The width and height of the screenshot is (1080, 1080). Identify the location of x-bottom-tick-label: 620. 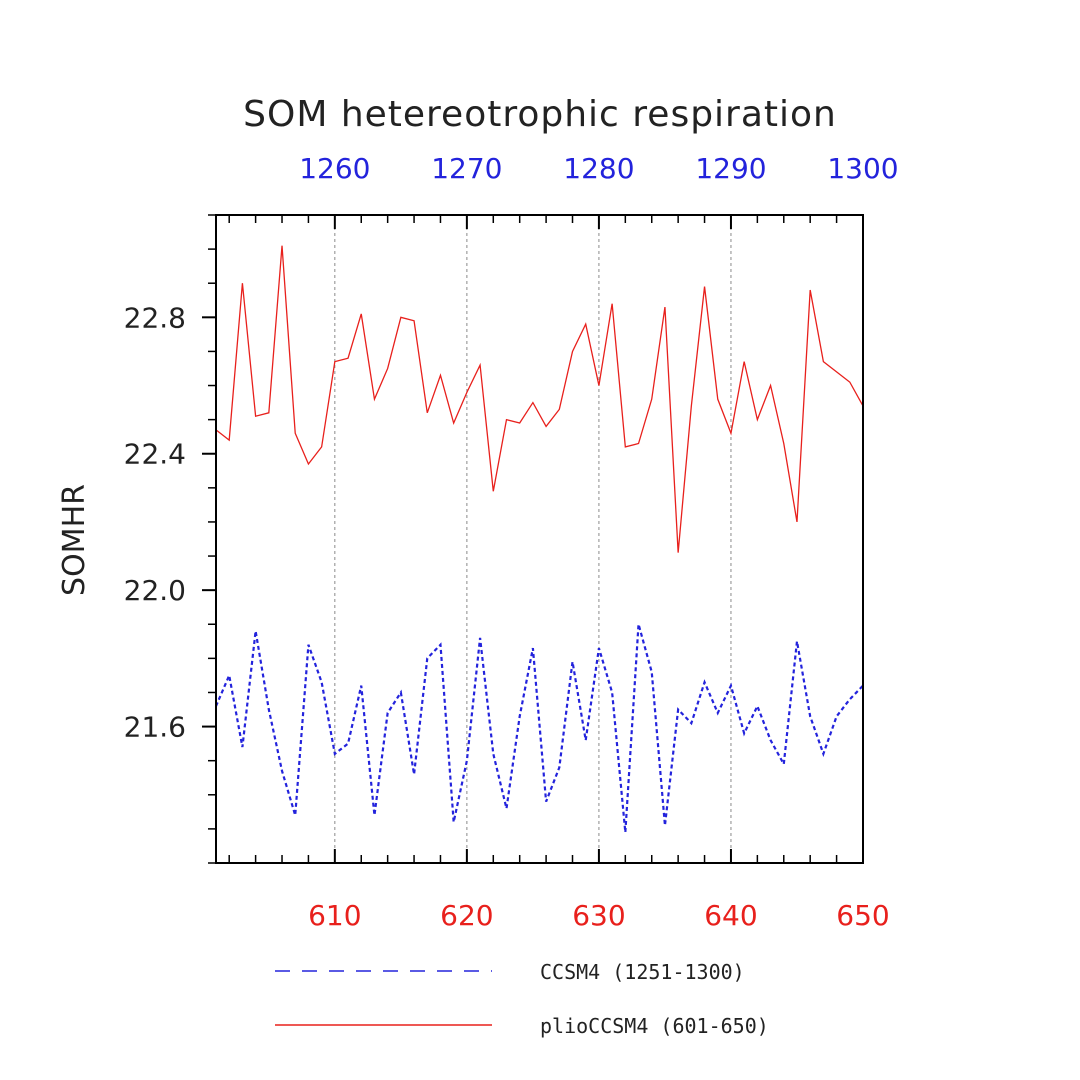
(466, 915).